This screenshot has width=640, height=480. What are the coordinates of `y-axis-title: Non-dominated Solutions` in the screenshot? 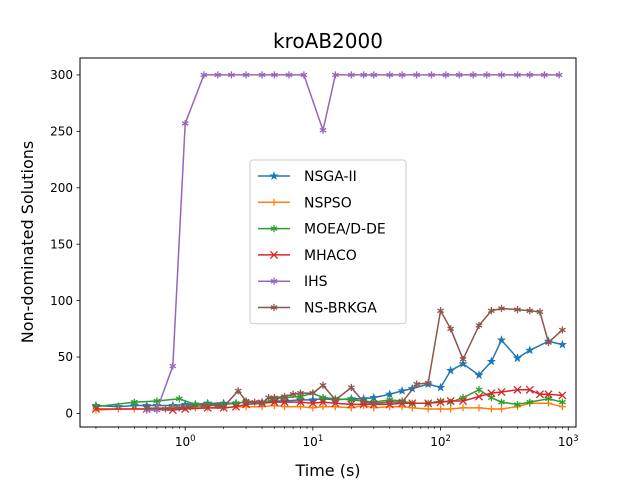 It's located at (27, 242).